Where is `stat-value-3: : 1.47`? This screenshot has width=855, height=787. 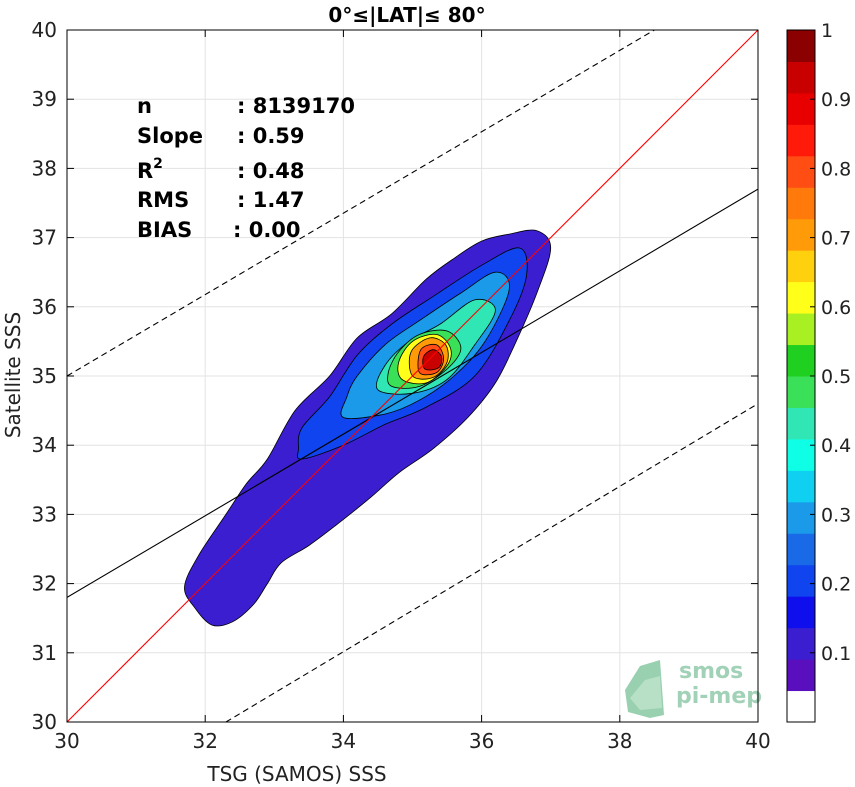
stat-value-3: : 1.47 is located at coordinates (271, 200).